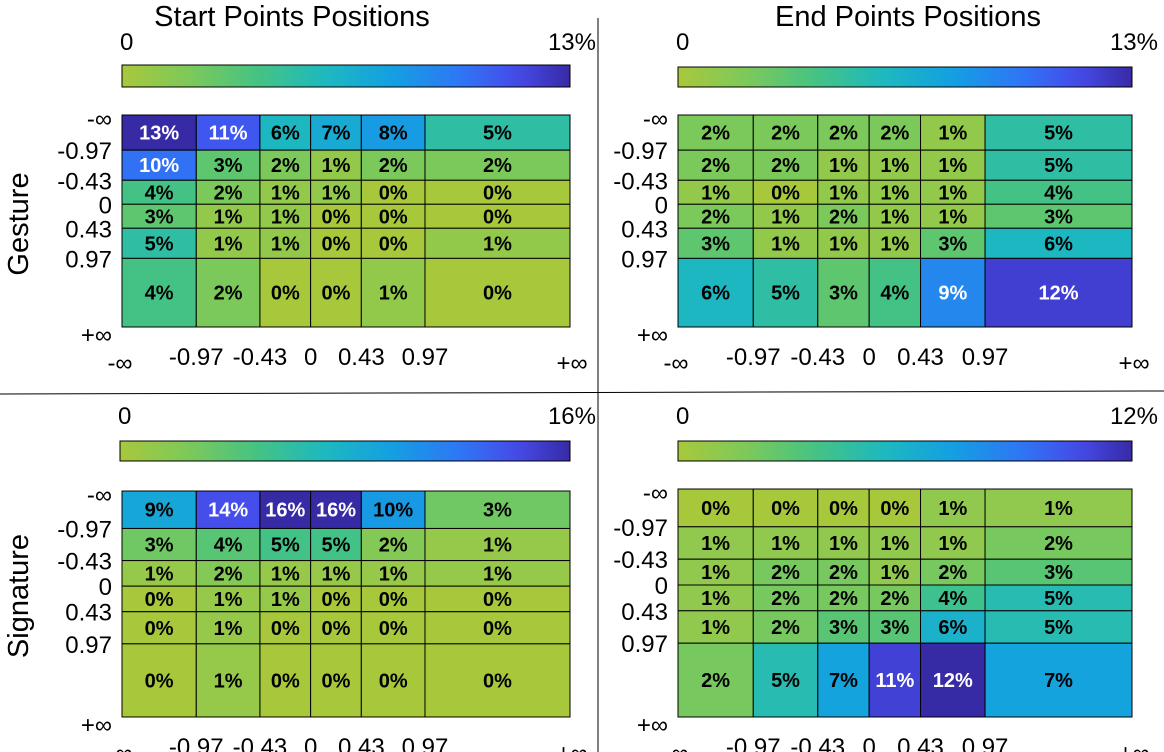 This screenshot has width=1164, height=752. I want to click on title-end-points: End Points Positions, so click(908, 17).